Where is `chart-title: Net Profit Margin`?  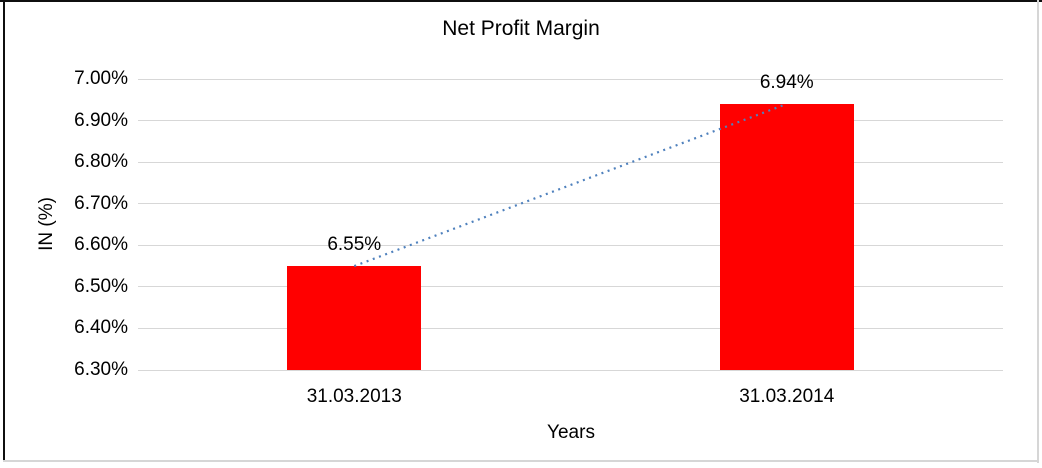
chart-title: Net Profit Margin is located at coordinates (521, 28).